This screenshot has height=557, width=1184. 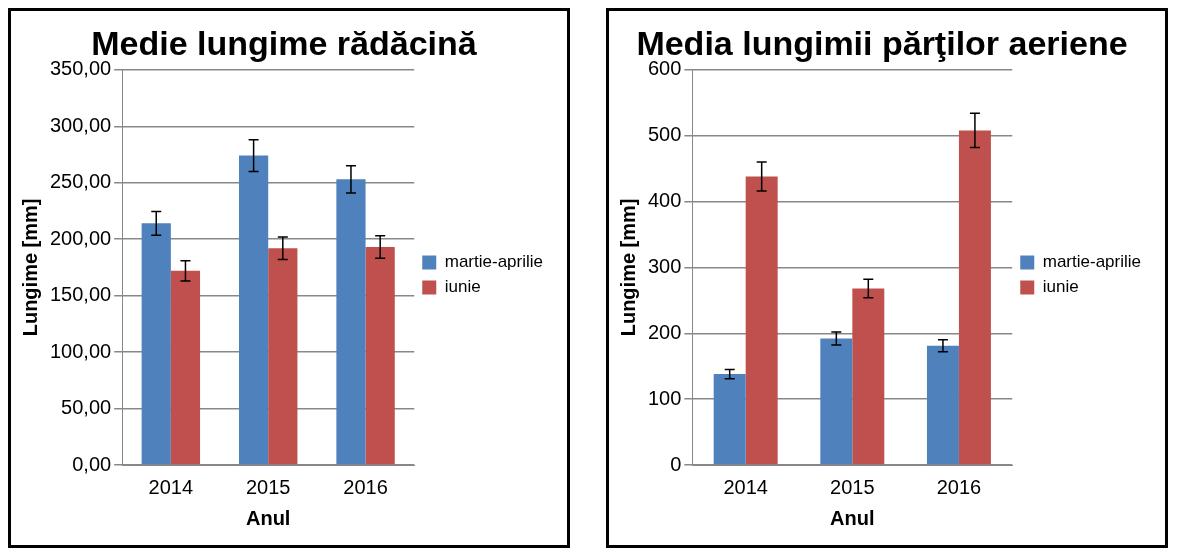 I want to click on y-tick-label: 300, so click(x=664, y=265).